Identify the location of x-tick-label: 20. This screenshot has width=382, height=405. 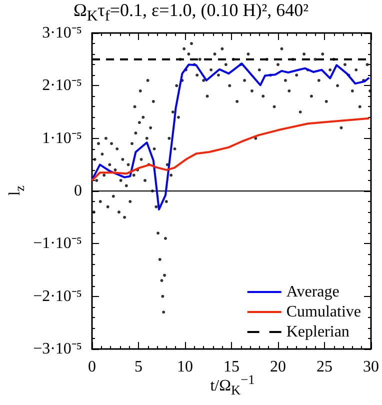
(278, 367).